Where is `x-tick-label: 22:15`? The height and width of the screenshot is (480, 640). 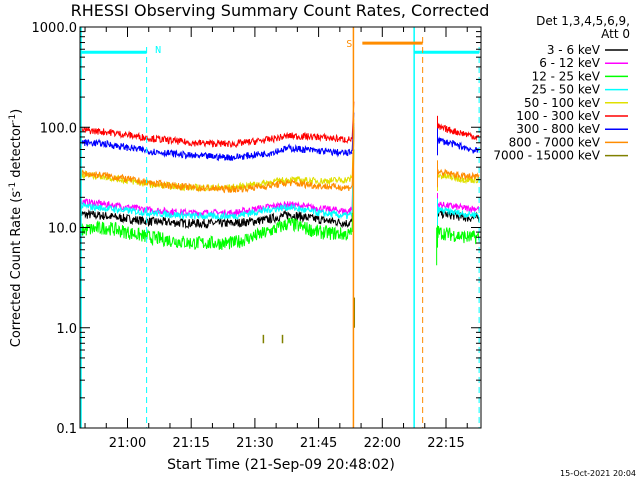 x-tick-label: 22:15 is located at coordinates (445, 443).